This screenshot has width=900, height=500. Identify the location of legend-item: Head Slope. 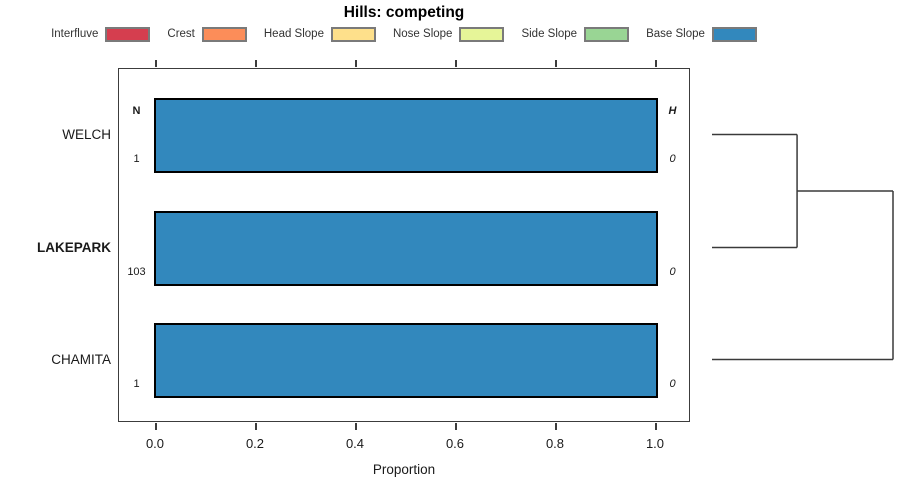
(319, 34).